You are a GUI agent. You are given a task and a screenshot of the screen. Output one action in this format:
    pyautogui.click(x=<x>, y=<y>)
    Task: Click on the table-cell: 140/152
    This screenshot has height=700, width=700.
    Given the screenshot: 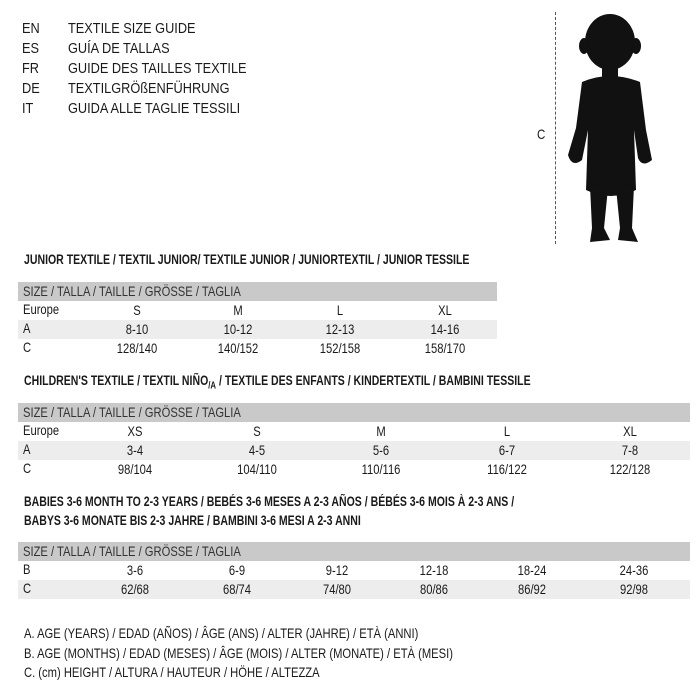 What is the action you would take?
    pyautogui.click(x=238, y=348)
    